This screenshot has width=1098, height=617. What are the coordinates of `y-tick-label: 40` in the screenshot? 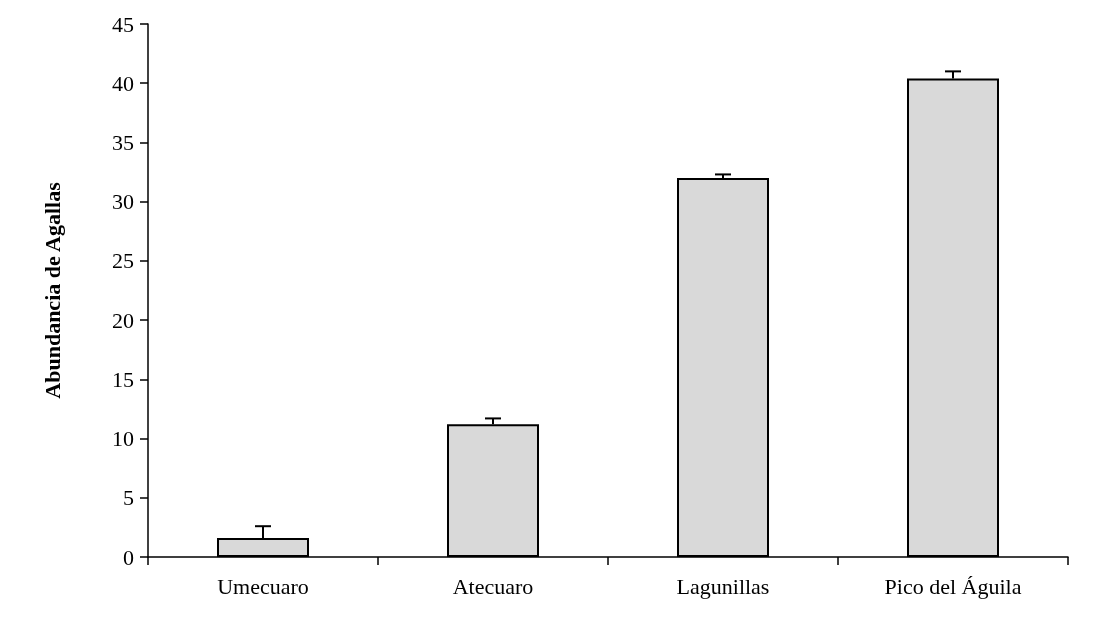 It's located at (123, 83).